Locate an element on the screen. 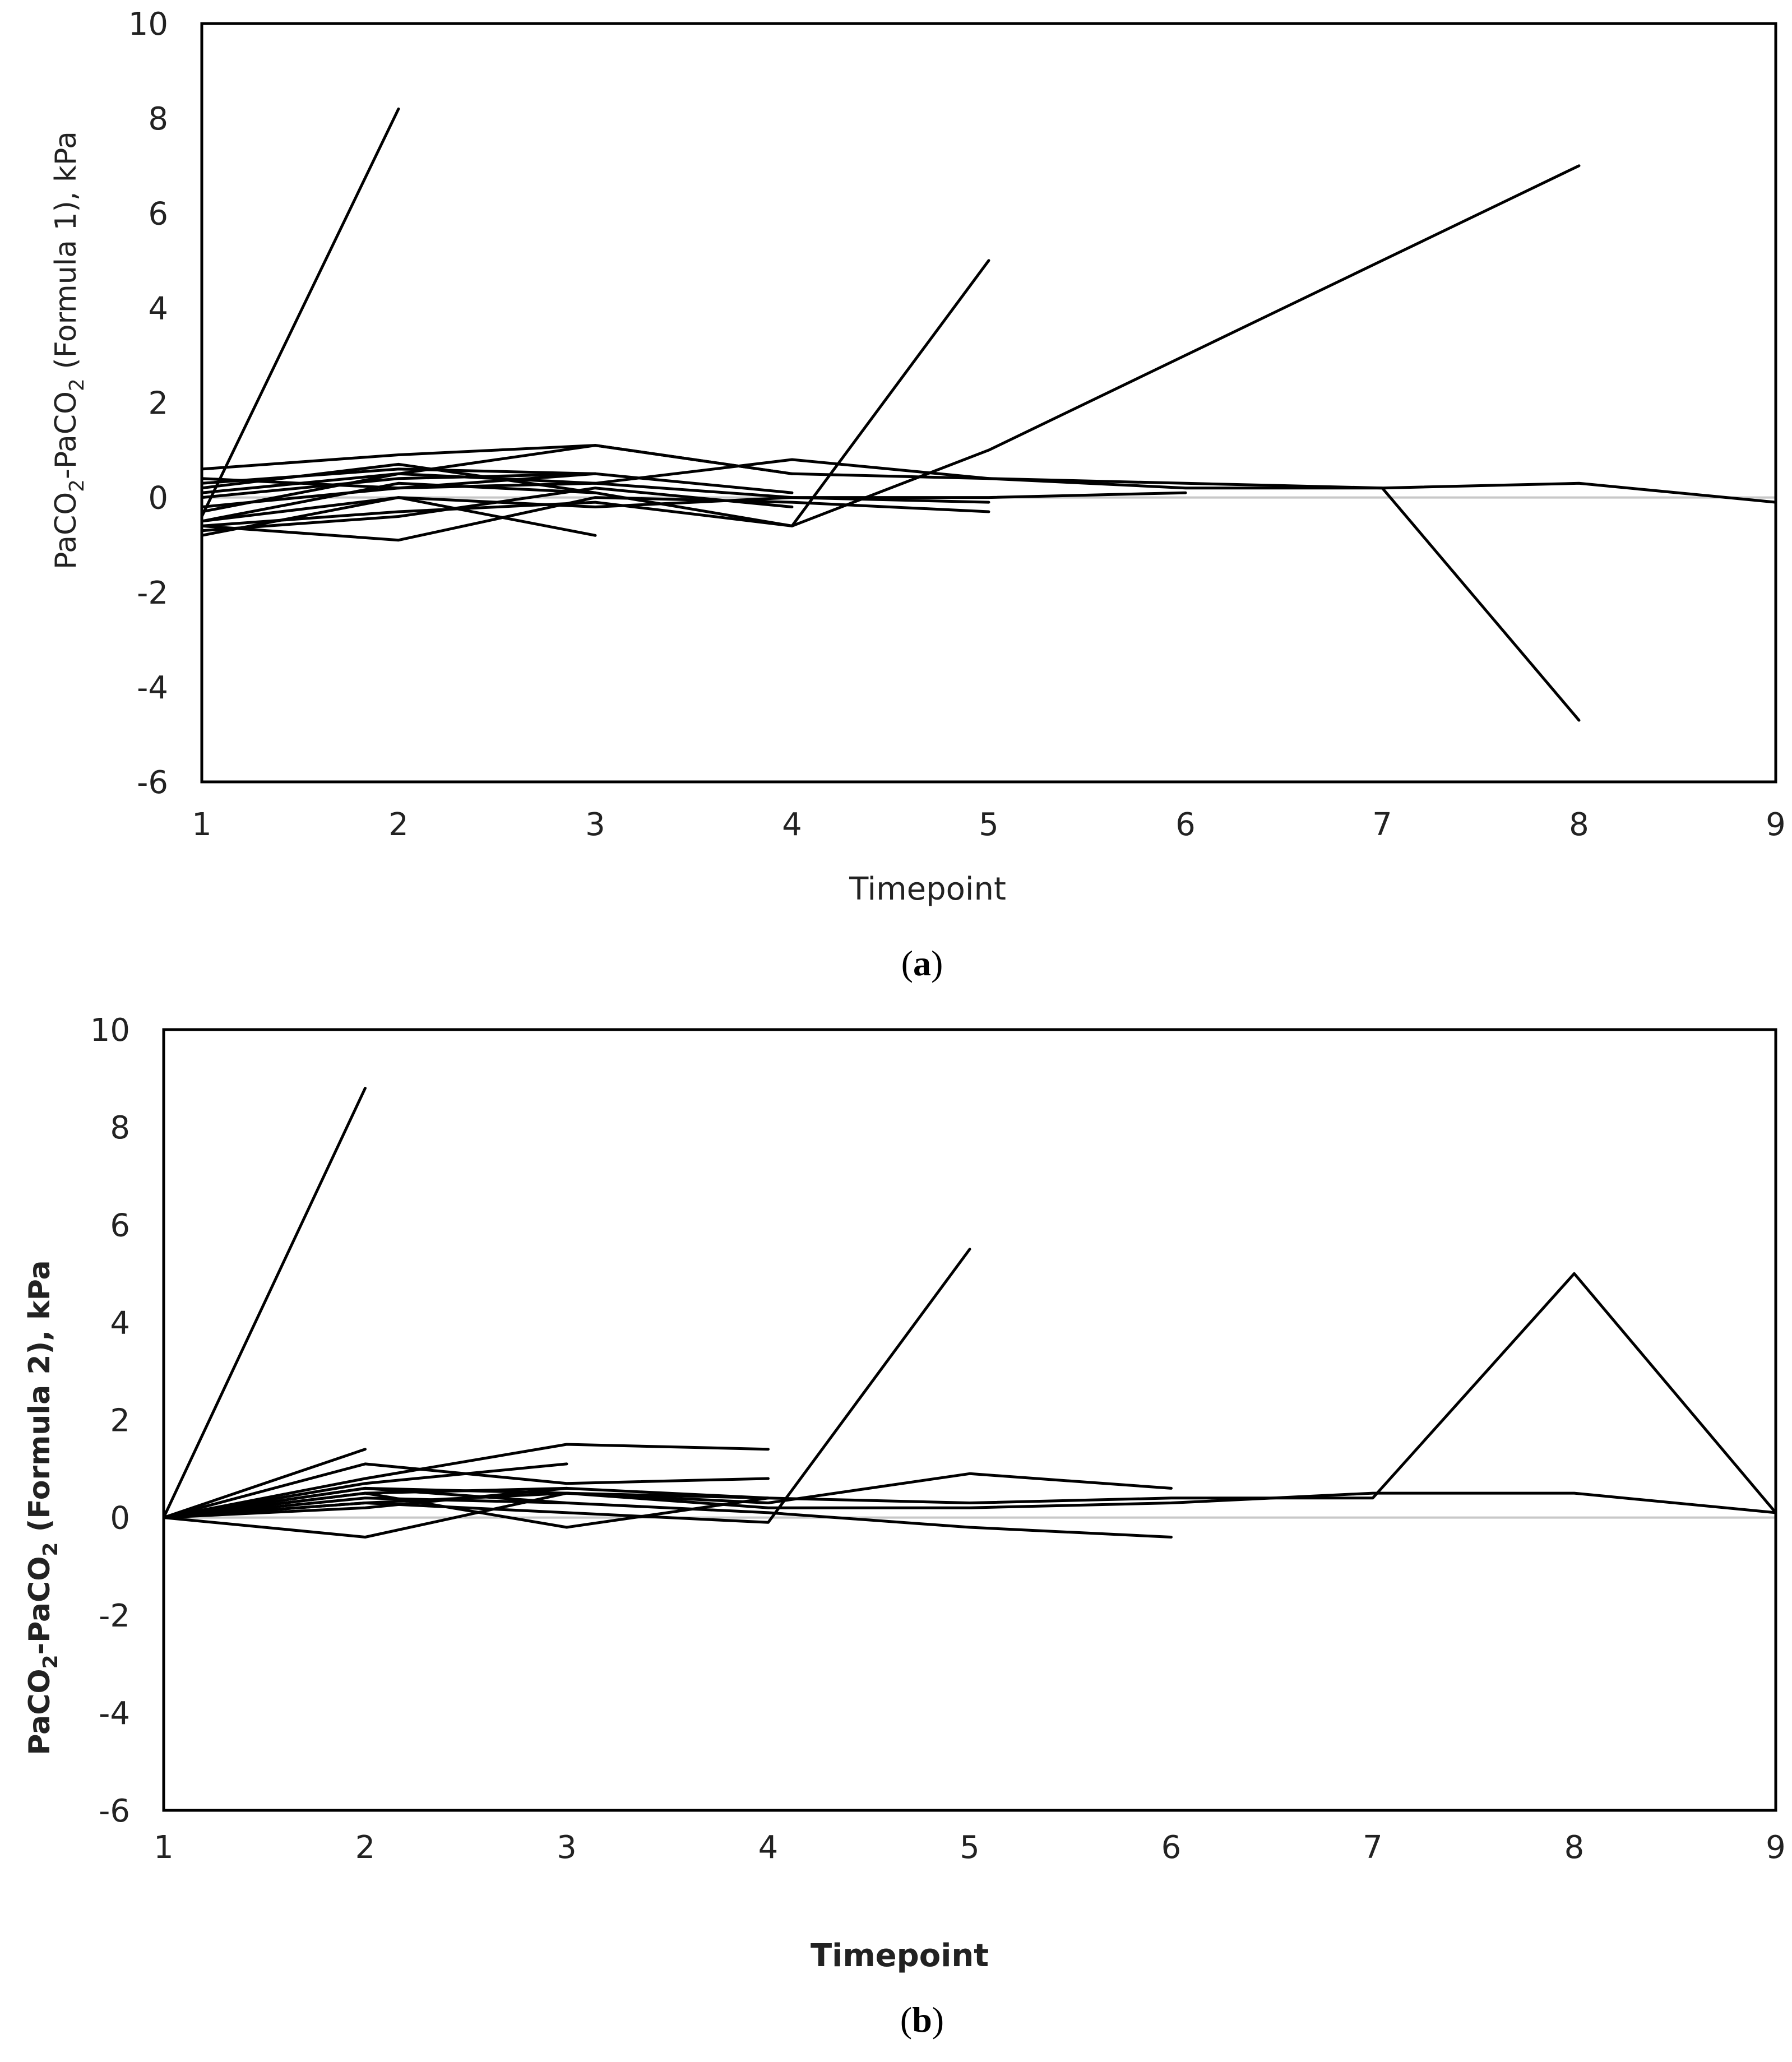 This screenshot has width=1792, height=2062. y-tick-label-a: 10 is located at coordinates (148, 24).